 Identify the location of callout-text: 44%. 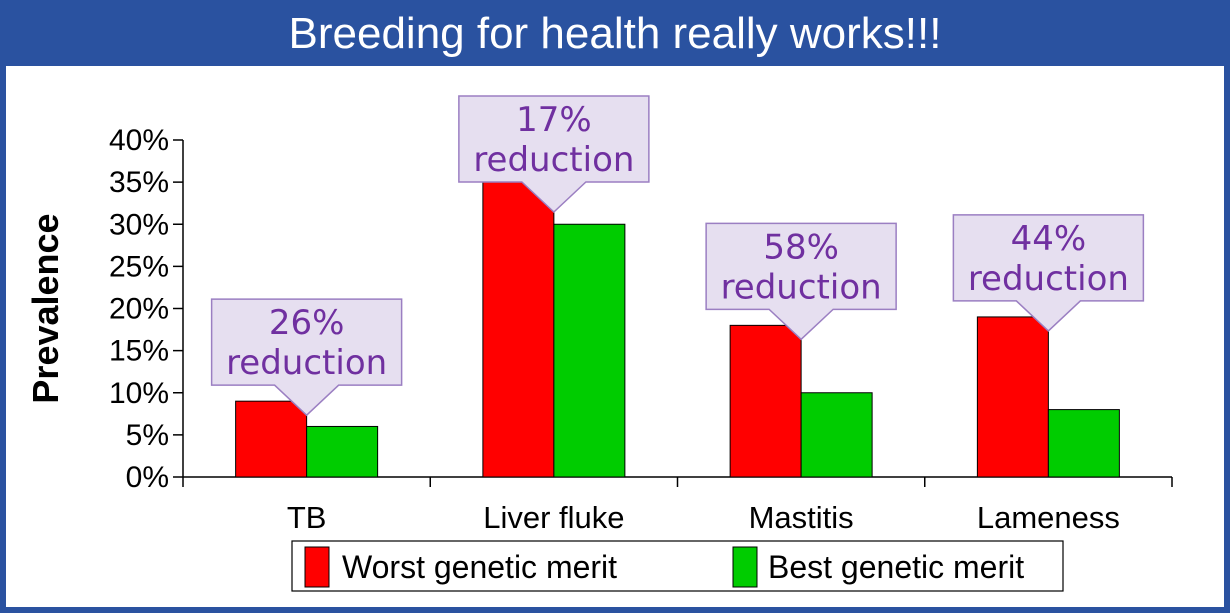
(1049, 239).